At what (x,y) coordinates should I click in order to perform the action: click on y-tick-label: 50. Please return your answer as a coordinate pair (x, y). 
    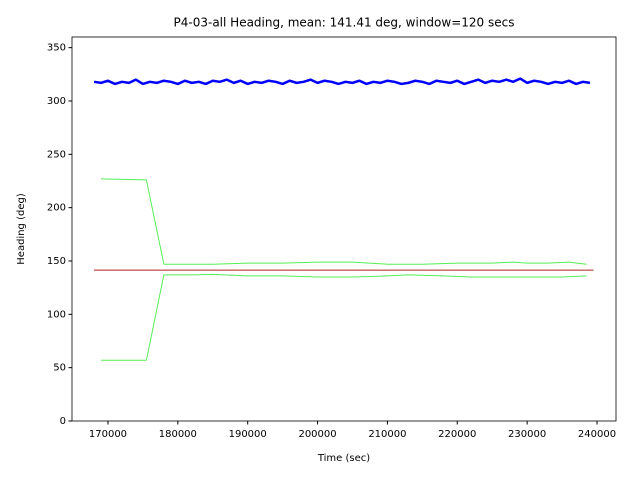
    Looking at the image, I should click on (59, 368).